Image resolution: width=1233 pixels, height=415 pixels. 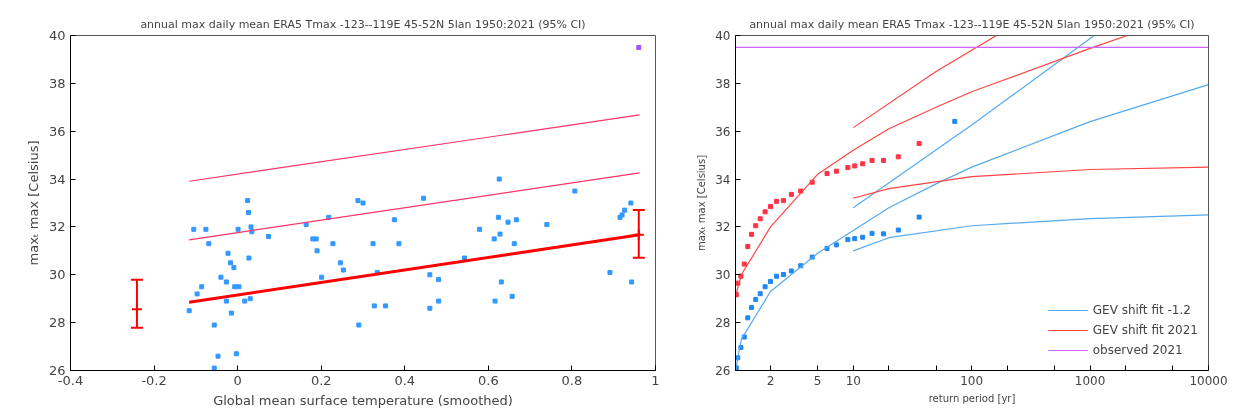 I want to click on legend-label: observed 2021, so click(x=1137, y=350).